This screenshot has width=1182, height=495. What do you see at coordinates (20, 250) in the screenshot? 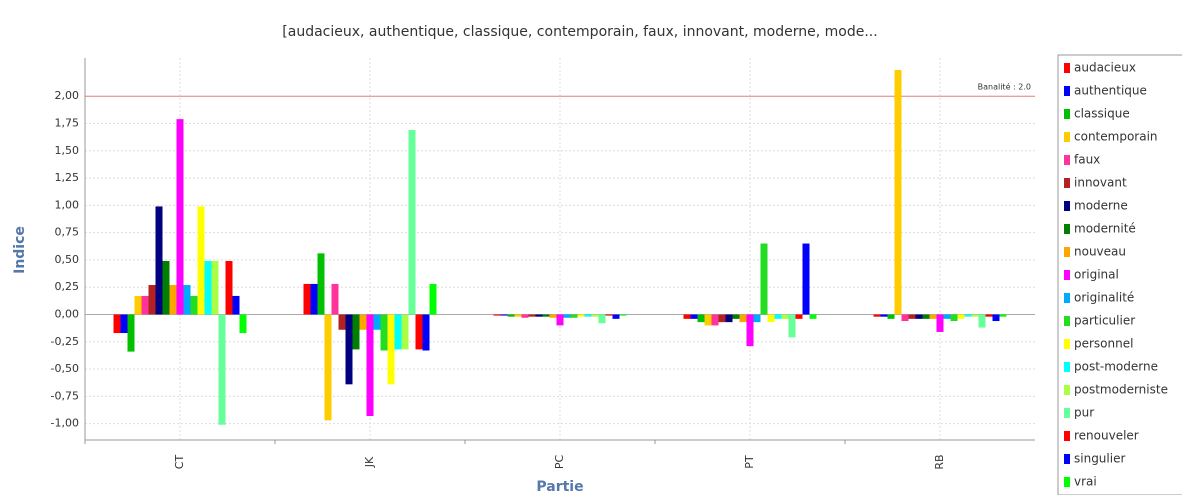
I see `y-axis-label: Indice` at bounding box center [20, 250].